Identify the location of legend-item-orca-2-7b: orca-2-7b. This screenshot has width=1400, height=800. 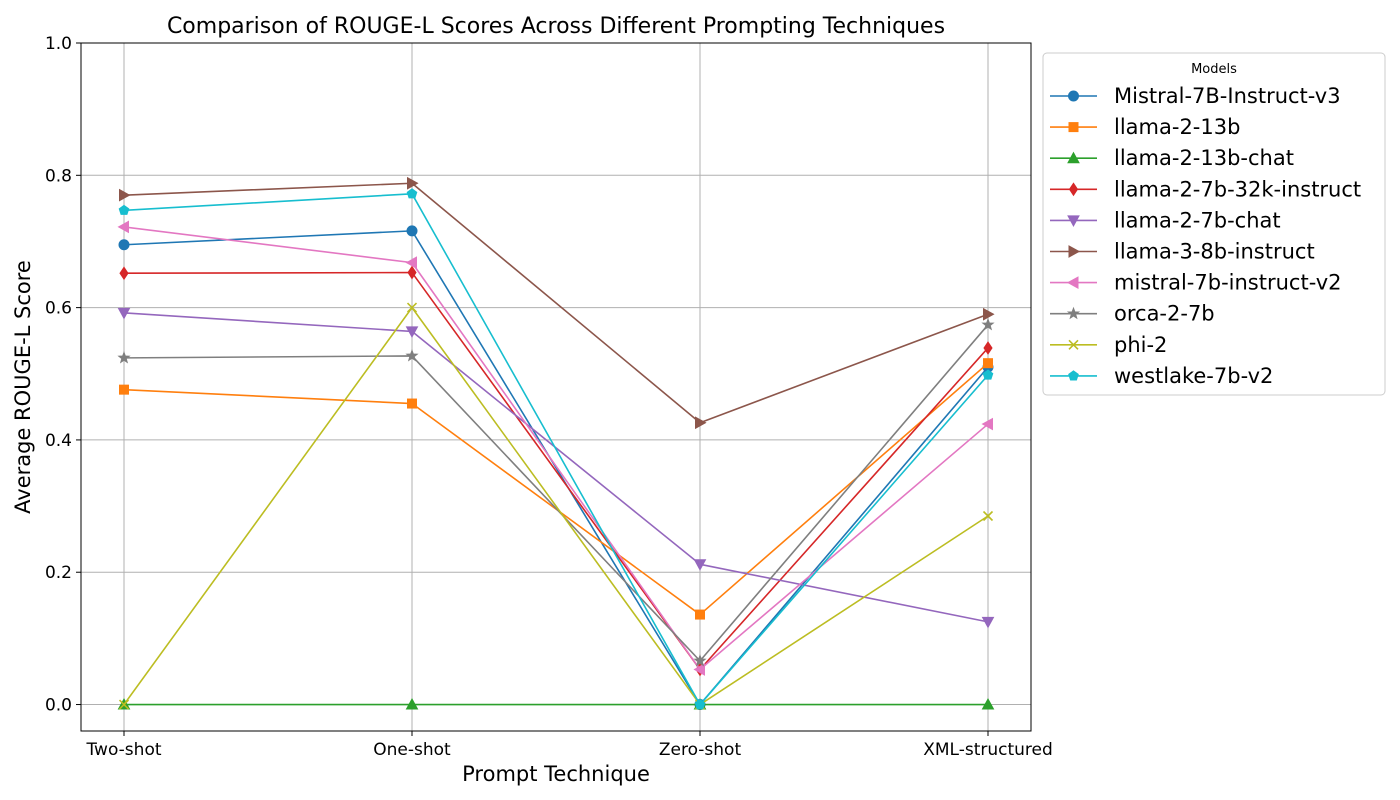
(1132, 314).